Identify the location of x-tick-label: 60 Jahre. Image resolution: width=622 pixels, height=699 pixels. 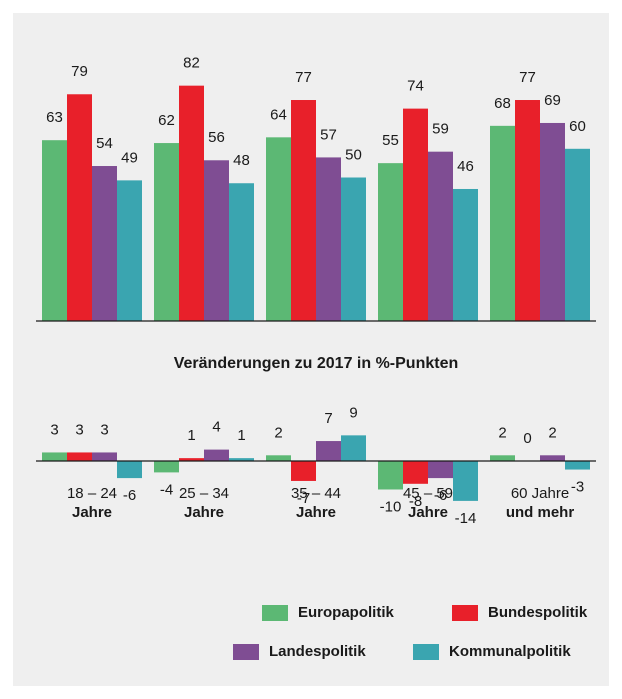
(540, 493).